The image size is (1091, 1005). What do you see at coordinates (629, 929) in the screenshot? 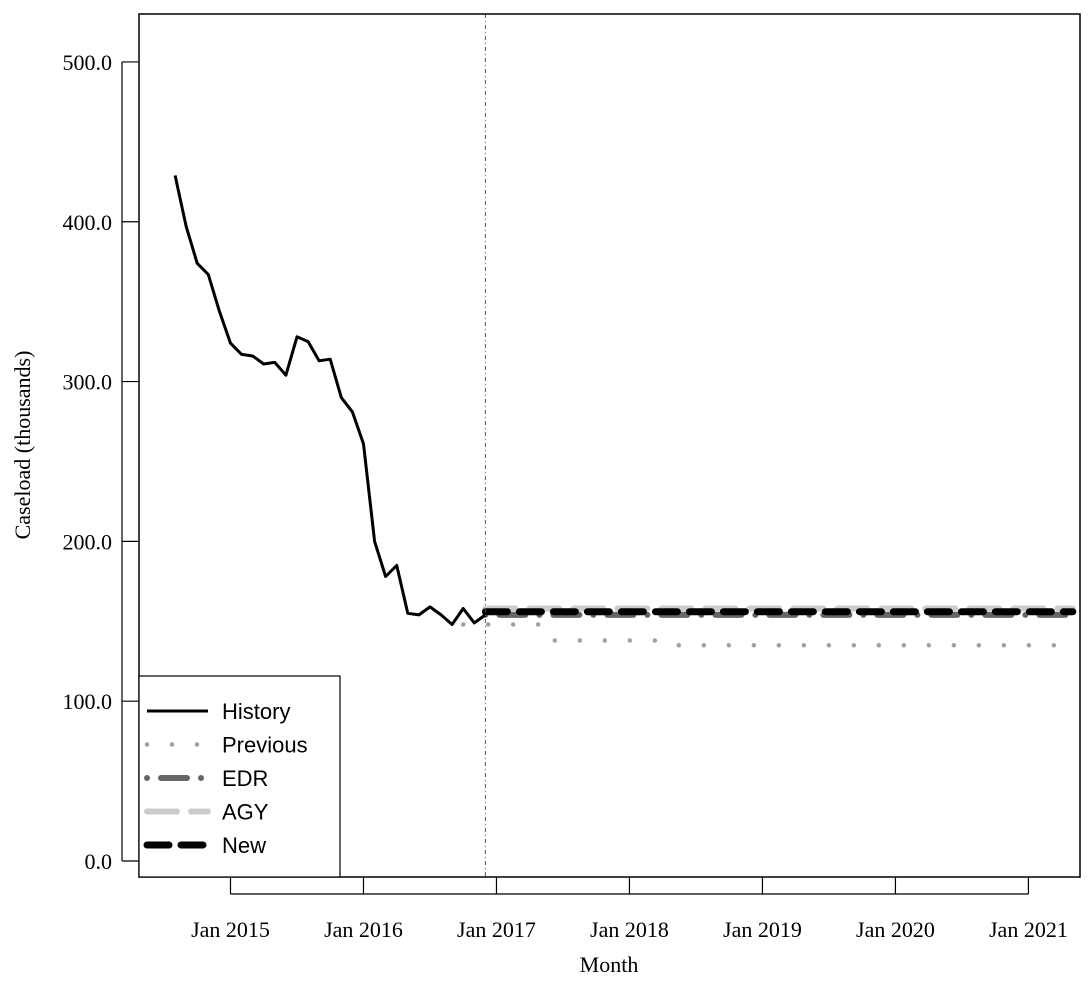
I see `x-tick-label: Jan 2018` at bounding box center [629, 929].